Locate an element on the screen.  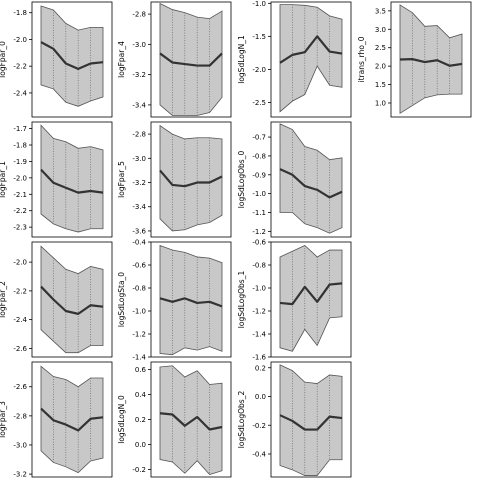
y-tick-label: -2.3 is located at coordinates (20, 228).